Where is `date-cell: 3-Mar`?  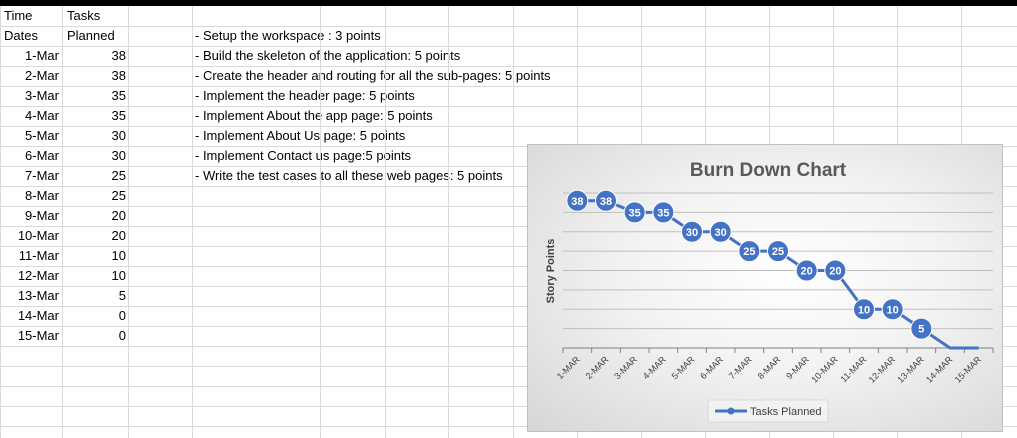 date-cell: 3-Mar is located at coordinates (42, 95).